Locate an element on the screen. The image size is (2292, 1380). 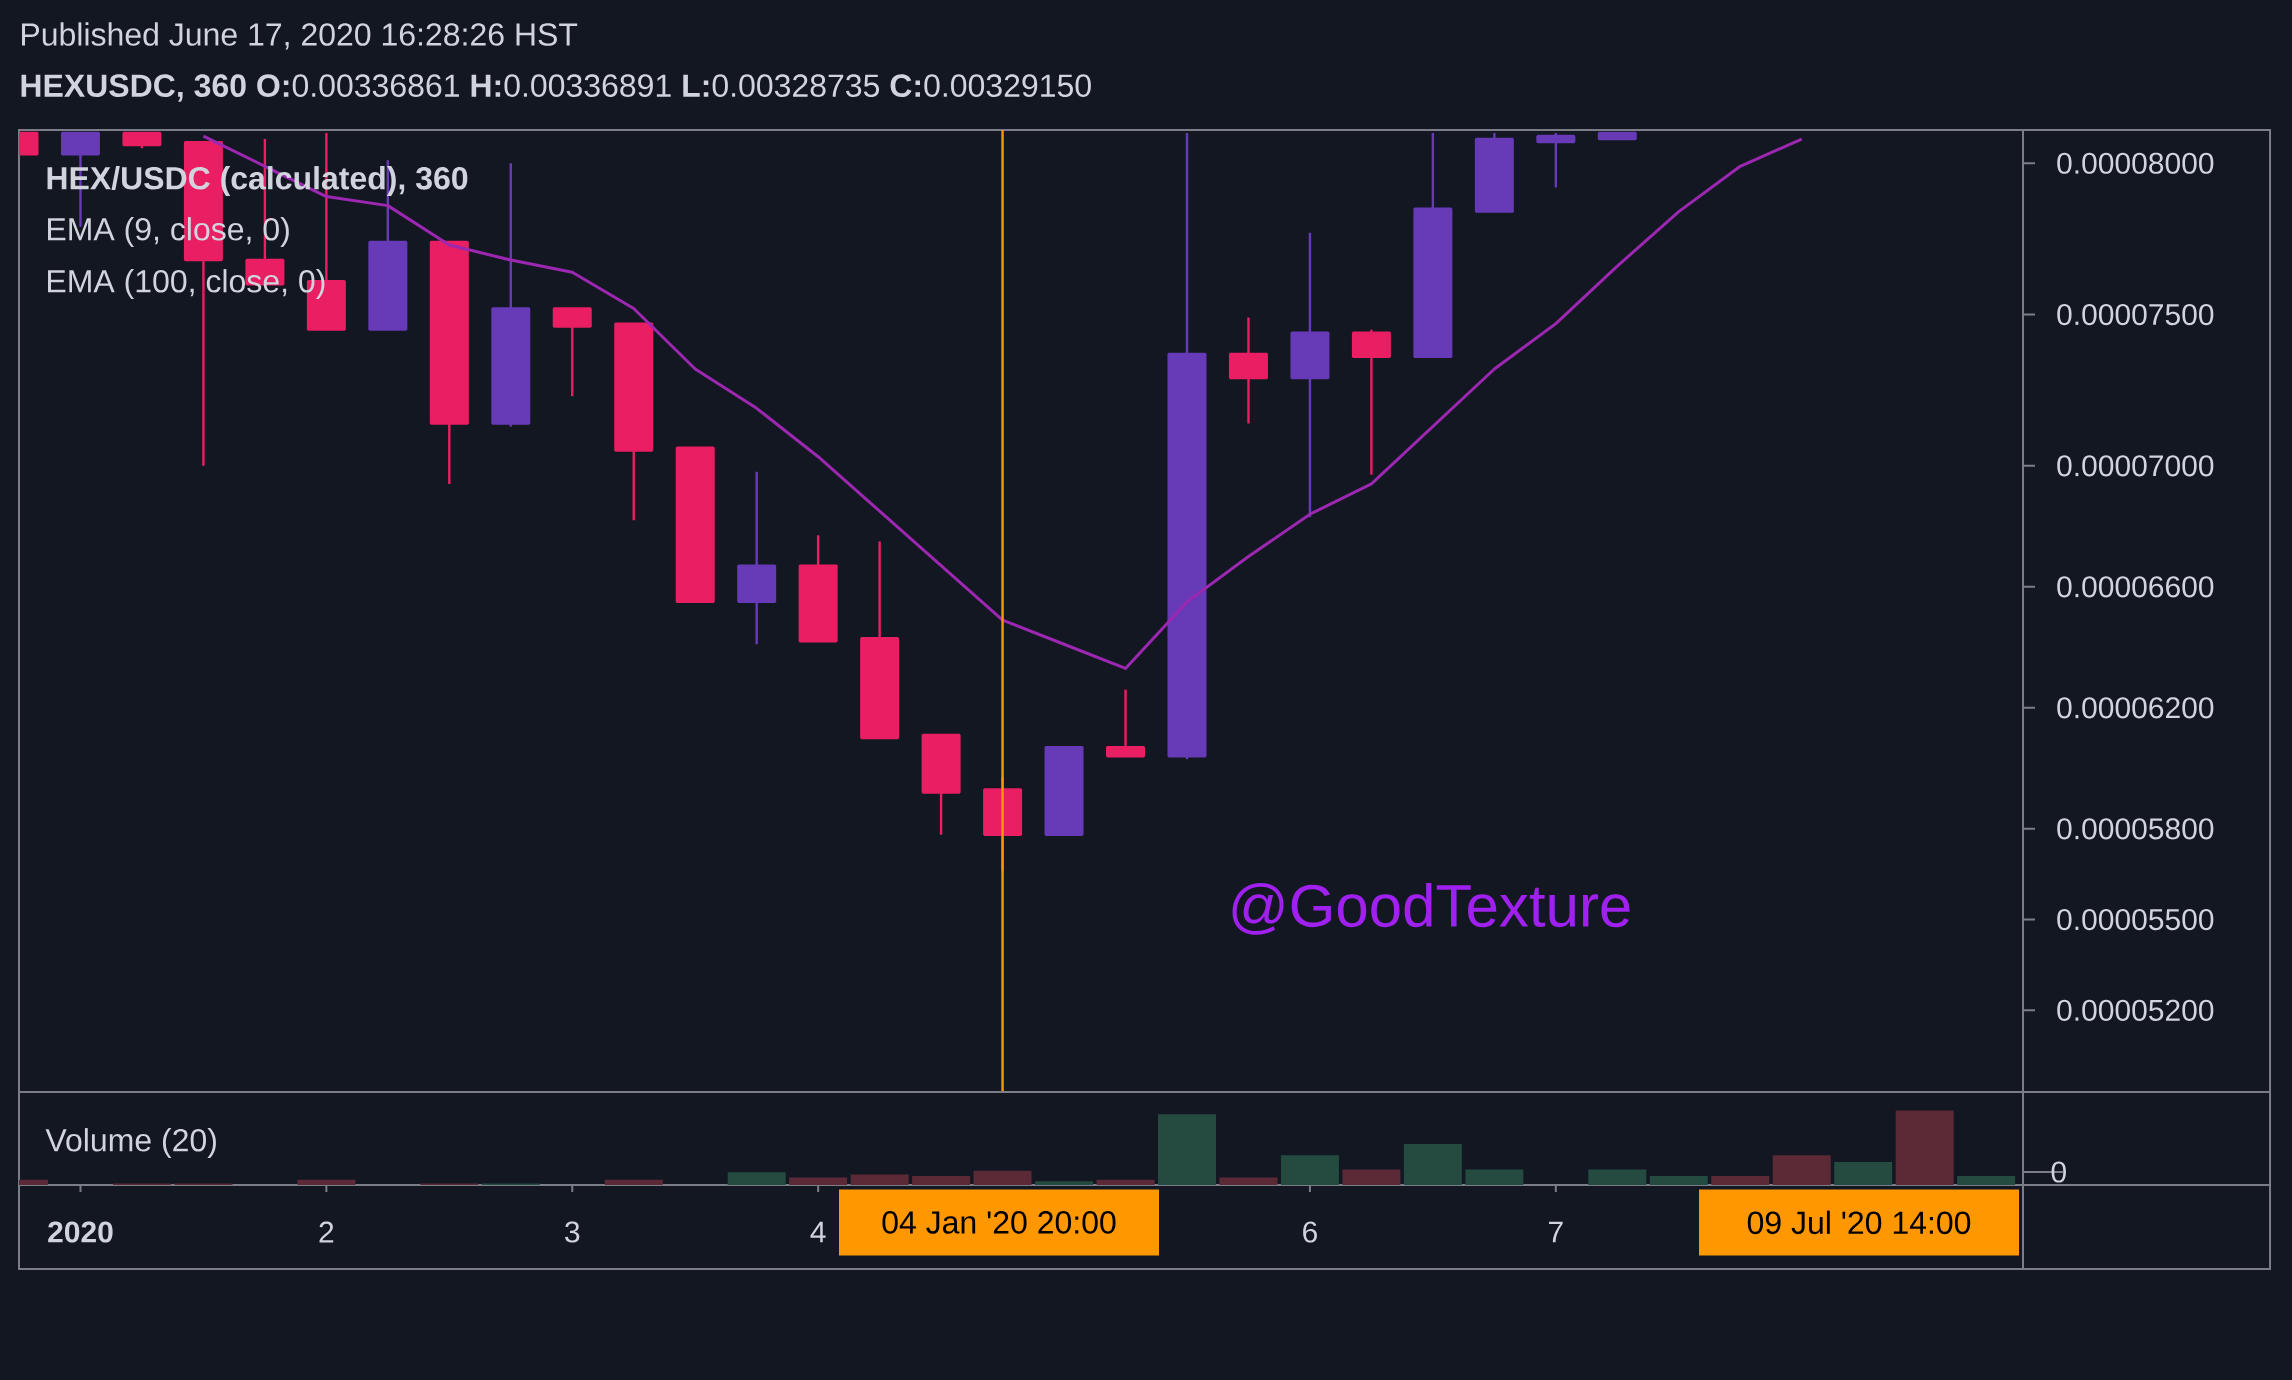
y-tick-label: 0.00006200 is located at coordinates (2135, 708).